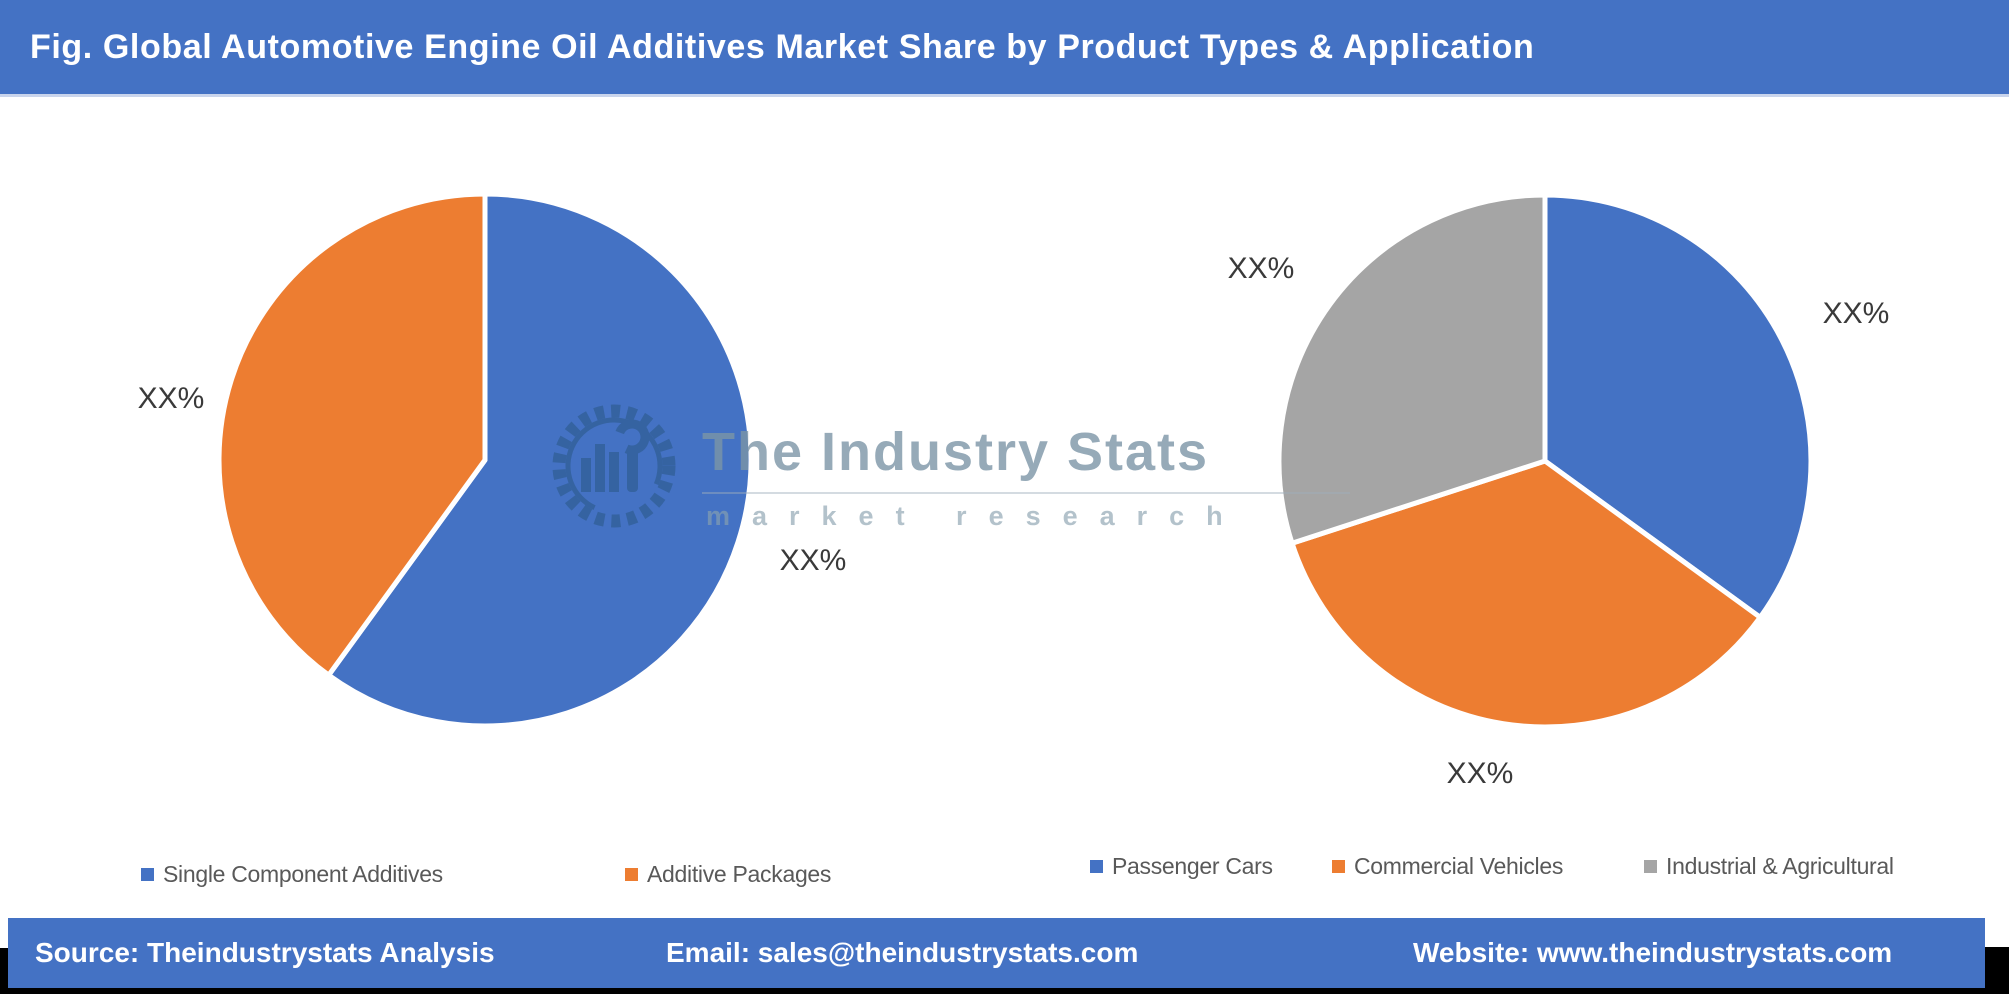 The height and width of the screenshot is (994, 2009). I want to click on data-label-passenger-cars: XX%, so click(1856, 313).